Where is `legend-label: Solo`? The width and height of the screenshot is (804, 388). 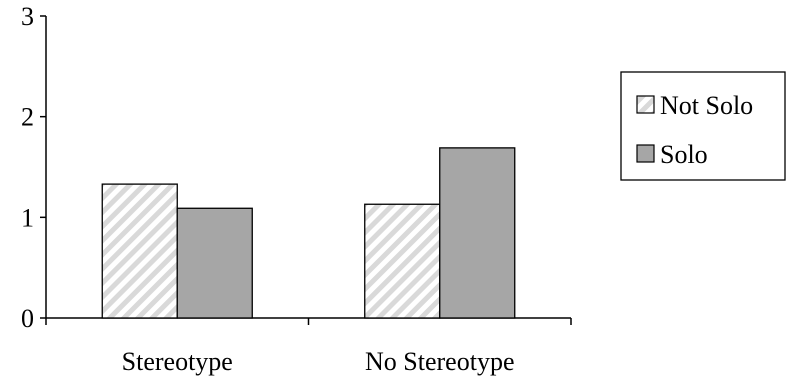
legend-label: Solo is located at coordinates (684, 154).